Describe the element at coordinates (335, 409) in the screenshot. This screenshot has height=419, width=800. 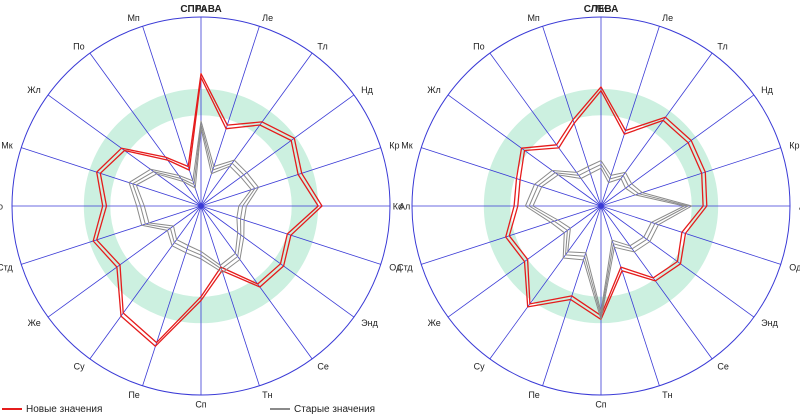
I see `legend-old-label: Старые значения` at that location.